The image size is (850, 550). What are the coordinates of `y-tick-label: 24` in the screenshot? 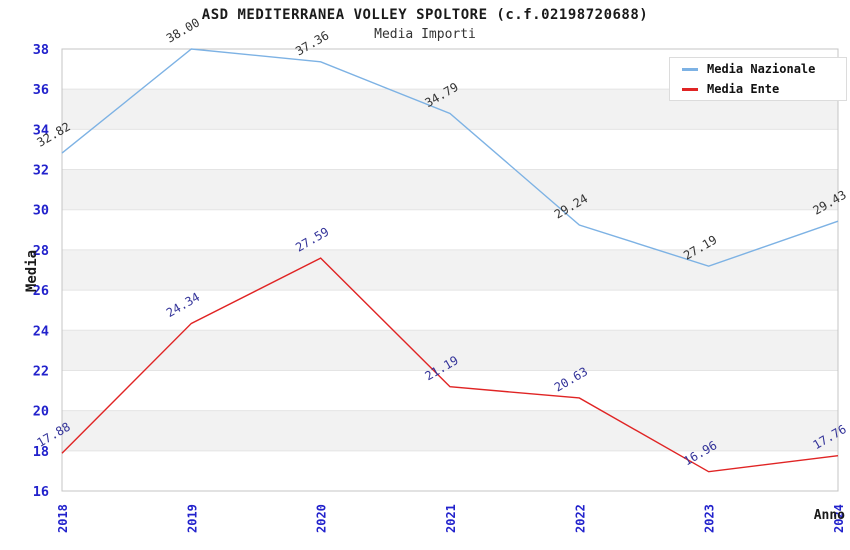 It's located at (41, 331).